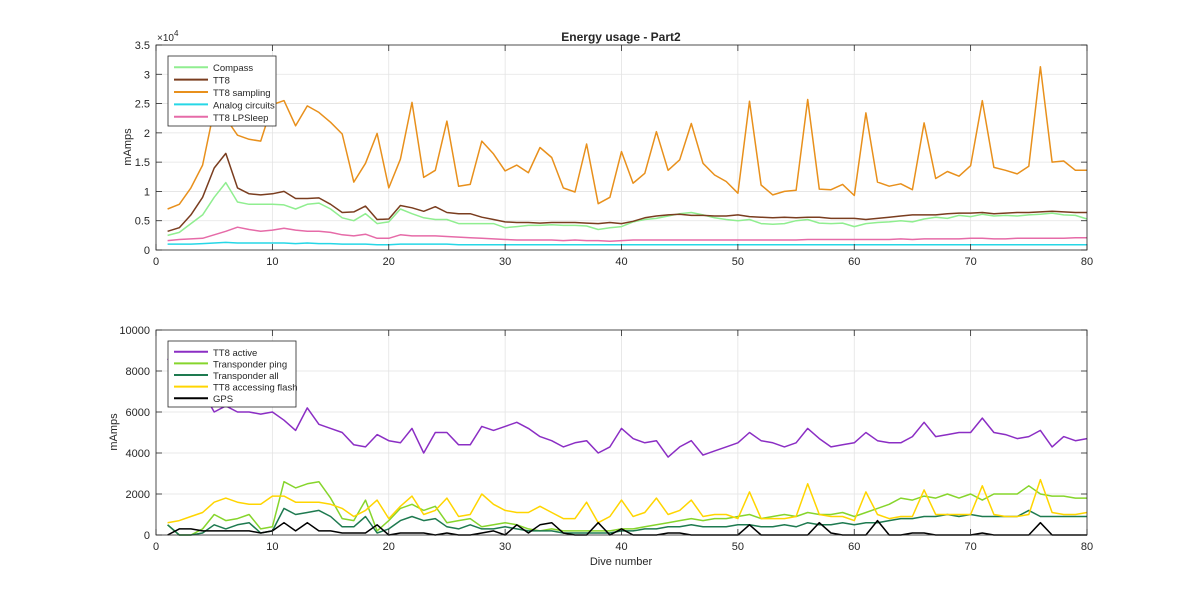 The image size is (1200, 601). Describe the element at coordinates (627, 209) in the screenshot. I see `series-line-compass` at that location.